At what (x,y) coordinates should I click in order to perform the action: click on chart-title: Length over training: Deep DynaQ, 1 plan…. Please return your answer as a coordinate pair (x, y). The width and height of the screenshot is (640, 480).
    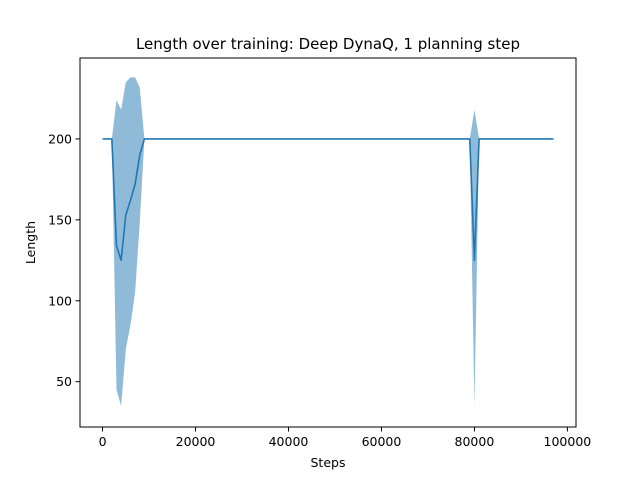
    Looking at the image, I should click on (328, 44).